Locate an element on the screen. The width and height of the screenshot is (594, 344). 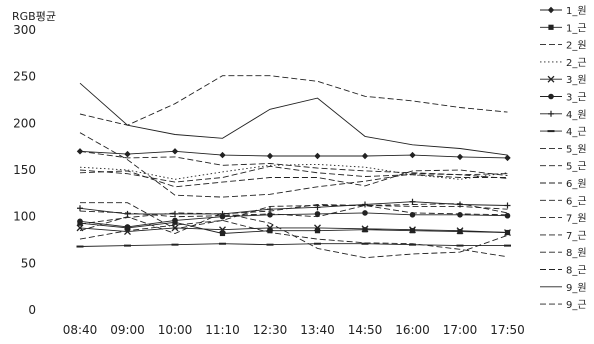
x-tick-label: 08:40 is located at coordinates (80, 330).